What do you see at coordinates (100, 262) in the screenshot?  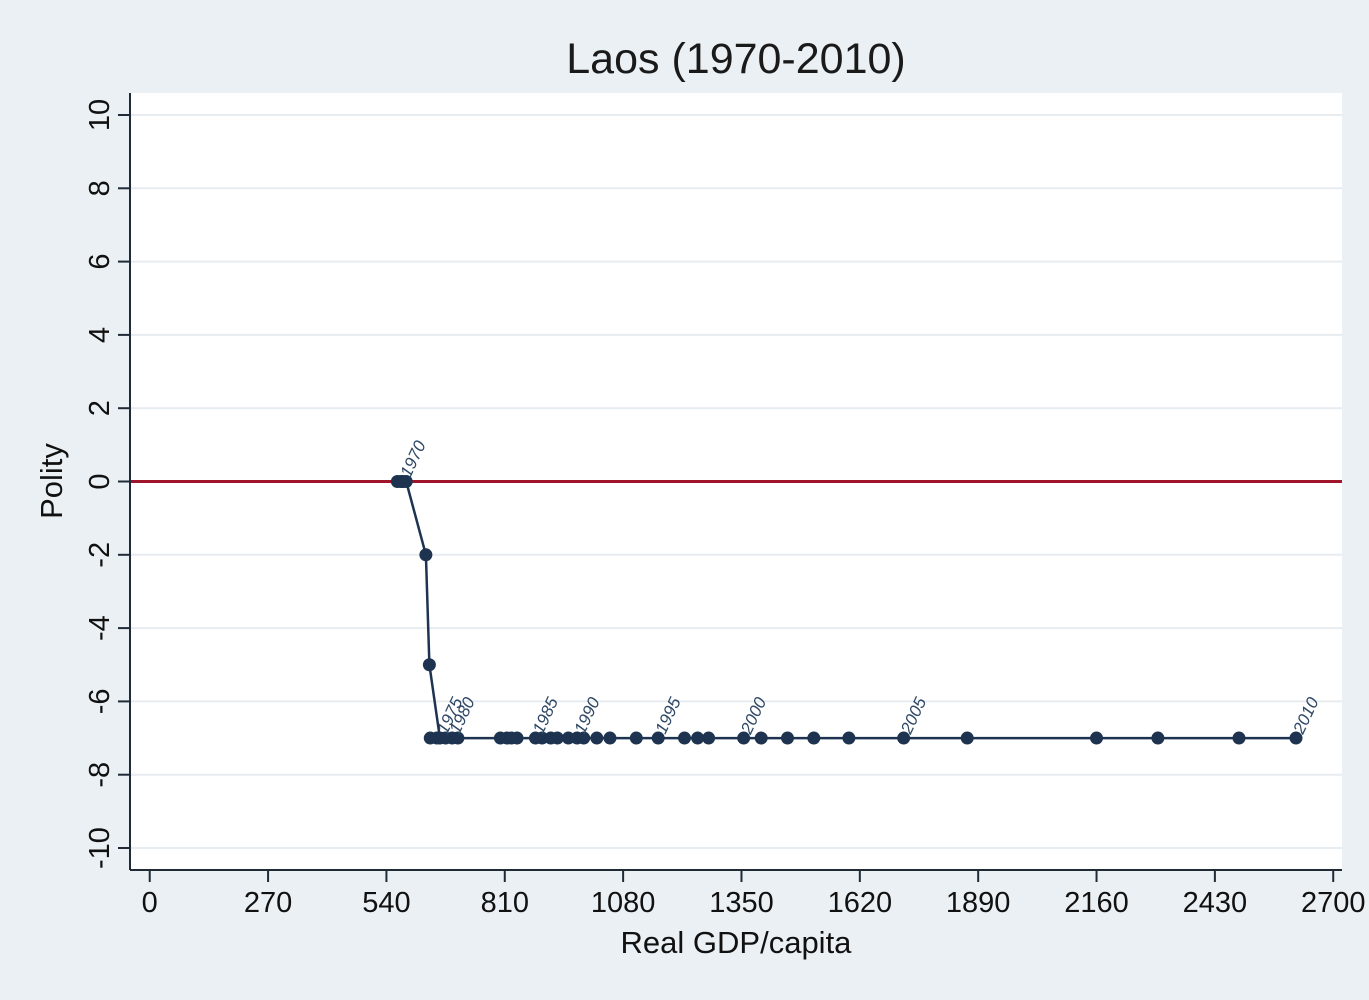 I see `y-tick-label: 6` at bounding box center [100, 262].